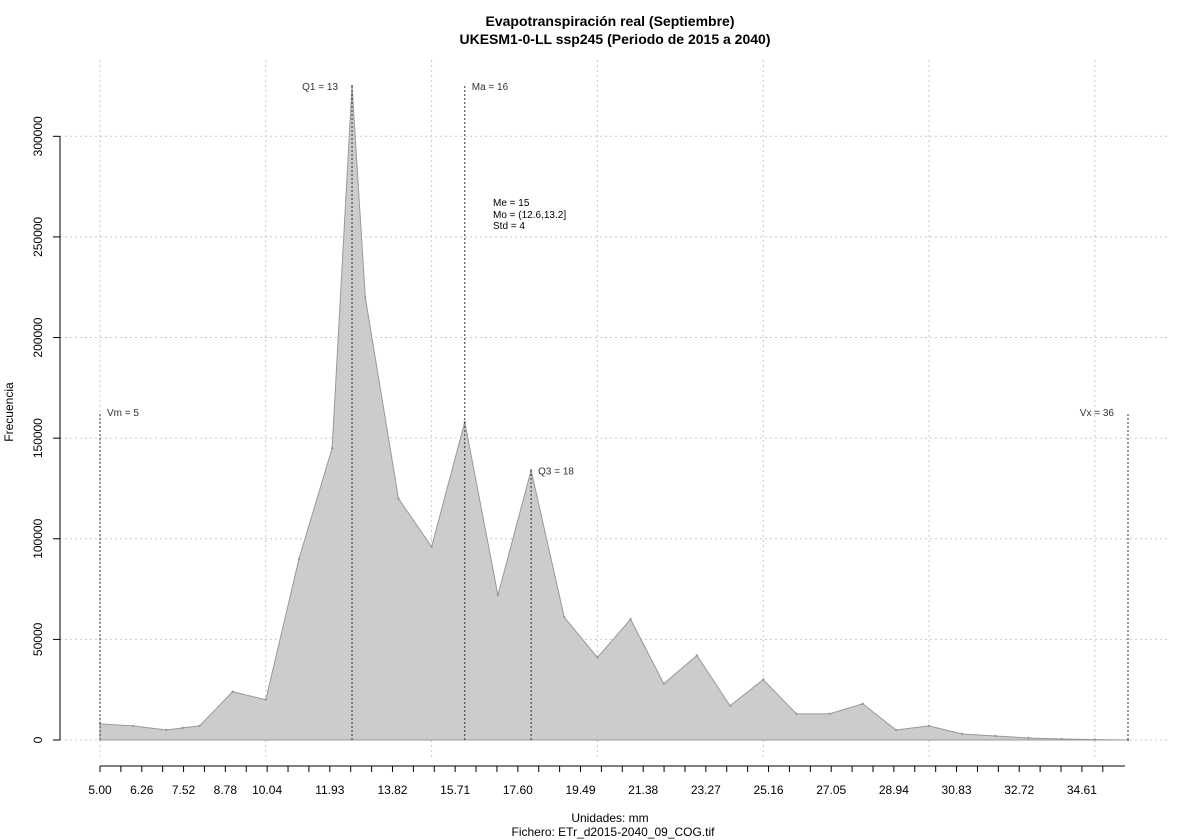 Image resolution: width=1200 pixels, height=840 pixels. I want to click on stats-annotation: Me = 15 Mo = (12.6,13.2] Std = 4, so click(529, 215).